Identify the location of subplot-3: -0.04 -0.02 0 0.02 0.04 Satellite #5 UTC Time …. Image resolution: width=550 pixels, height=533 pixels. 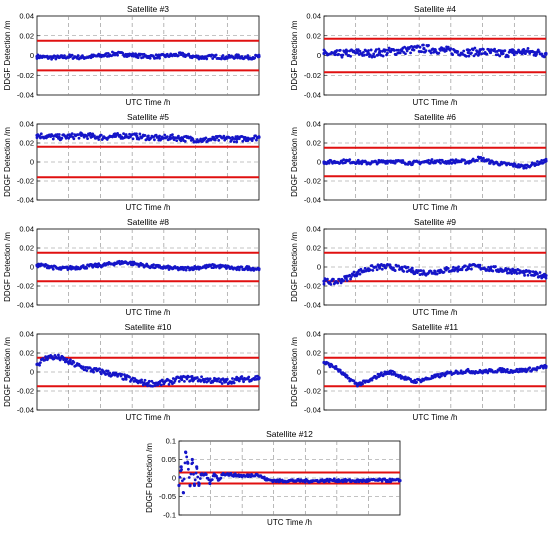
(132, 162).